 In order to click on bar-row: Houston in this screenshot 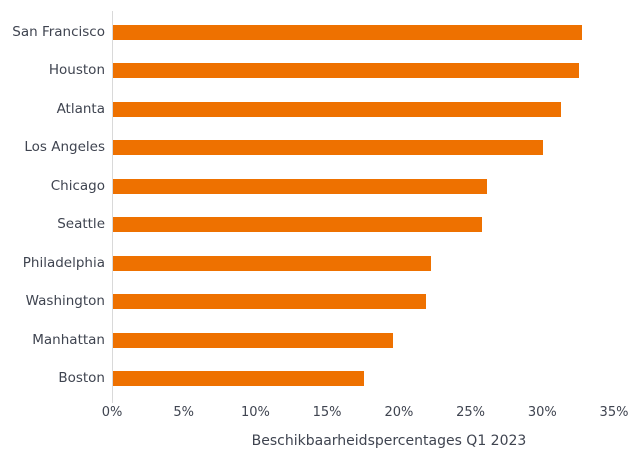, I will do `click(320, 71)`.